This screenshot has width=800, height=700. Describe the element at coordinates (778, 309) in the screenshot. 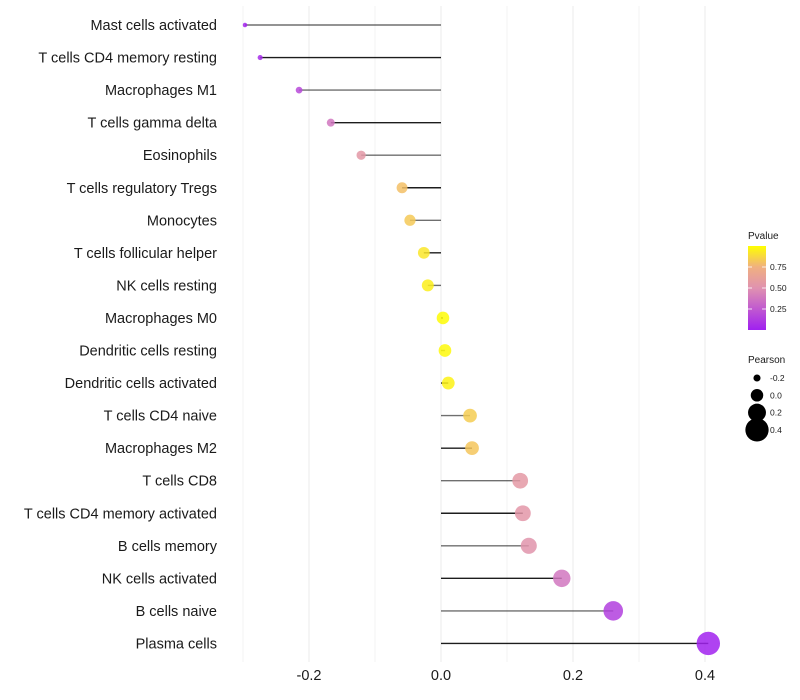

I see `colorbar-tick-label: 0.25` at that location.